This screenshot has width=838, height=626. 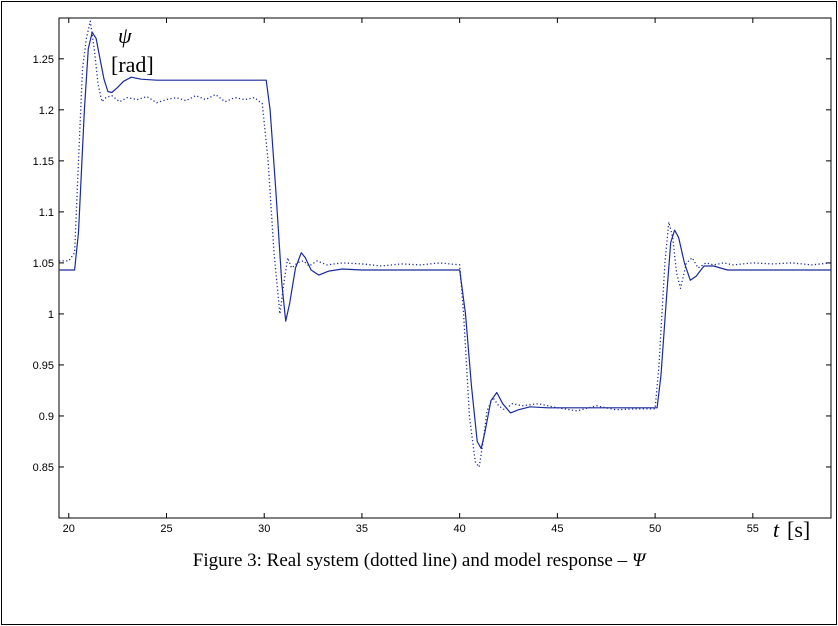 I want to click on x-tick-label: 20, so click(x=69, y=529).